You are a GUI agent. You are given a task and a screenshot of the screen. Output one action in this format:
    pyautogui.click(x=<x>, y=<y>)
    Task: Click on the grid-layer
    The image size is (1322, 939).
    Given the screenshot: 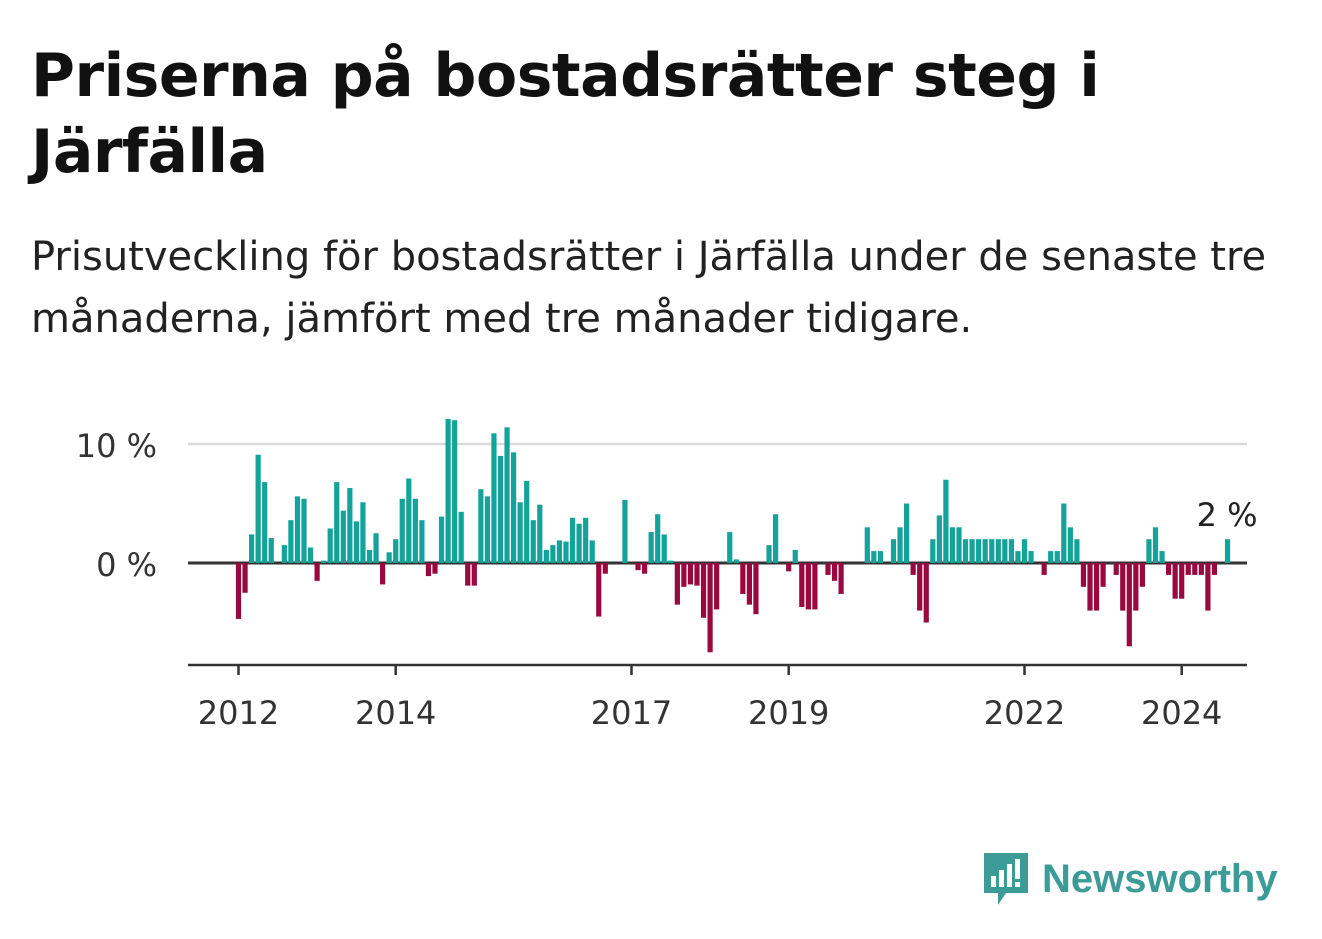 What is the action you would take?
    pyautogui.click(x=717, y=503)
    